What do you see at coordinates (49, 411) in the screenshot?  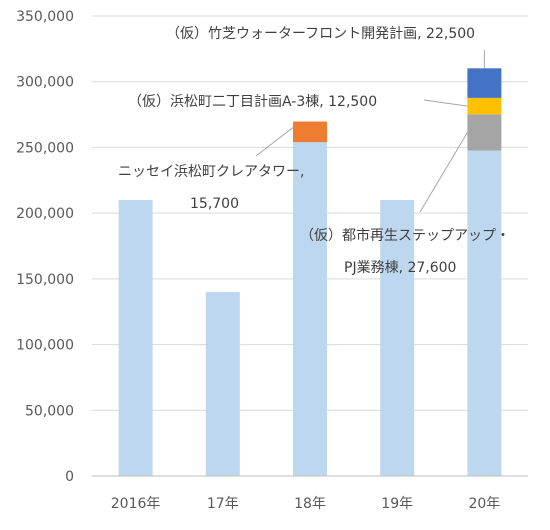 I see `y-tick-label: 50,000` at bounding box center [49, 411].